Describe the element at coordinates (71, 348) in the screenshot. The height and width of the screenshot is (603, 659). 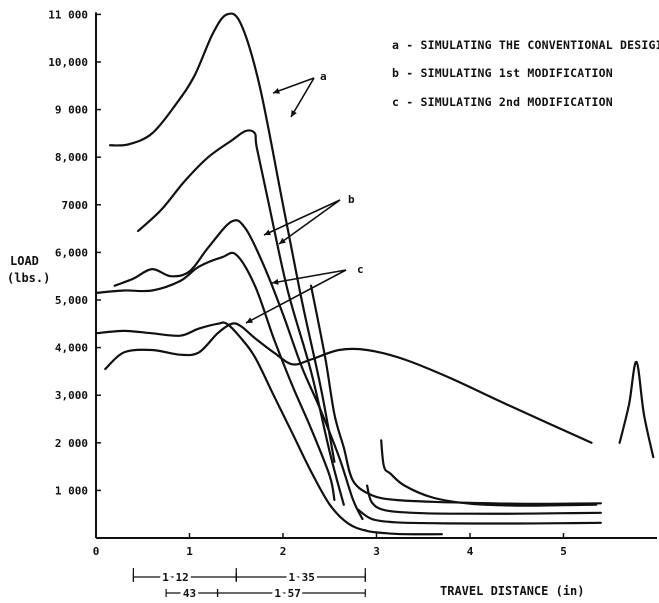
I see `y-tick-label: 4,000` at that location.